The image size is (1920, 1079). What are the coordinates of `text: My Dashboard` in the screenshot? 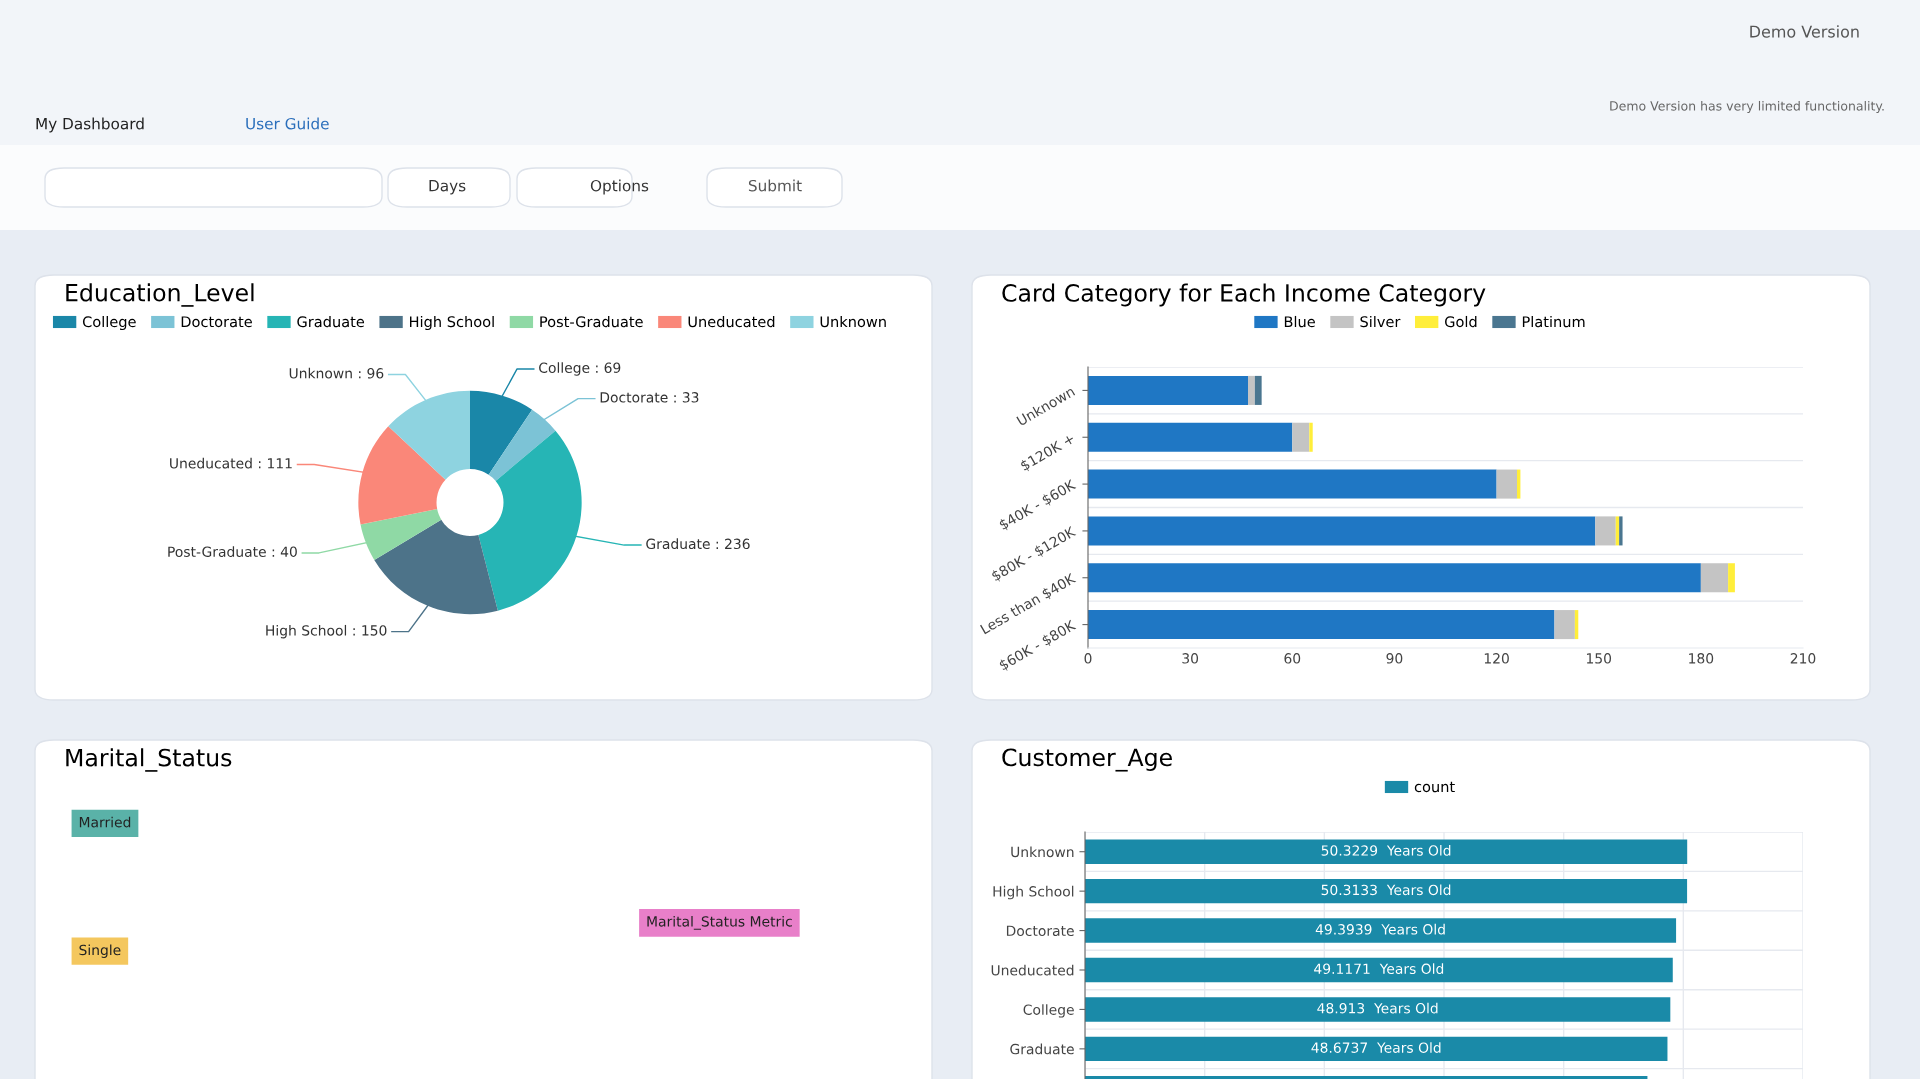 It's located at (90, 125).